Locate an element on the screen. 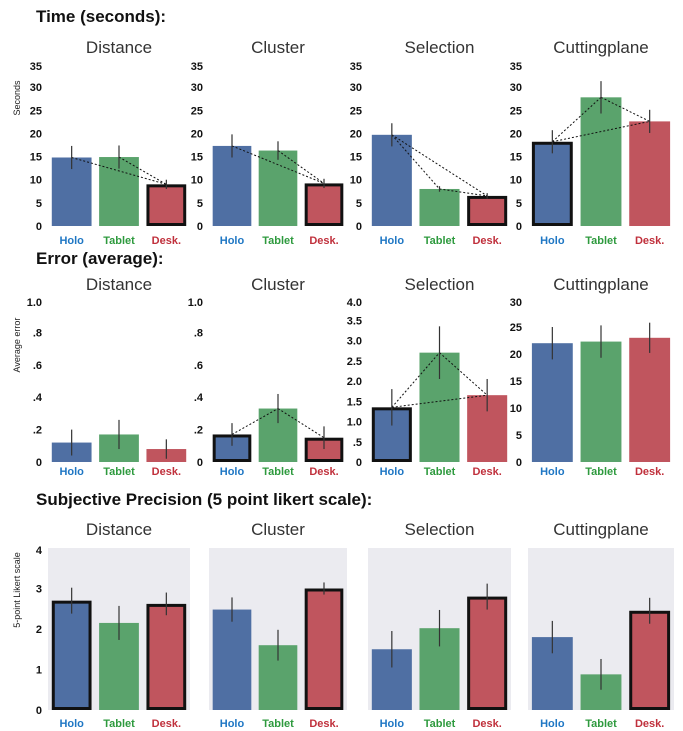 Image resolution: width=683 pixels, height=731 pixels. y-tick-label: .2 is located at coordinates (37, 431).